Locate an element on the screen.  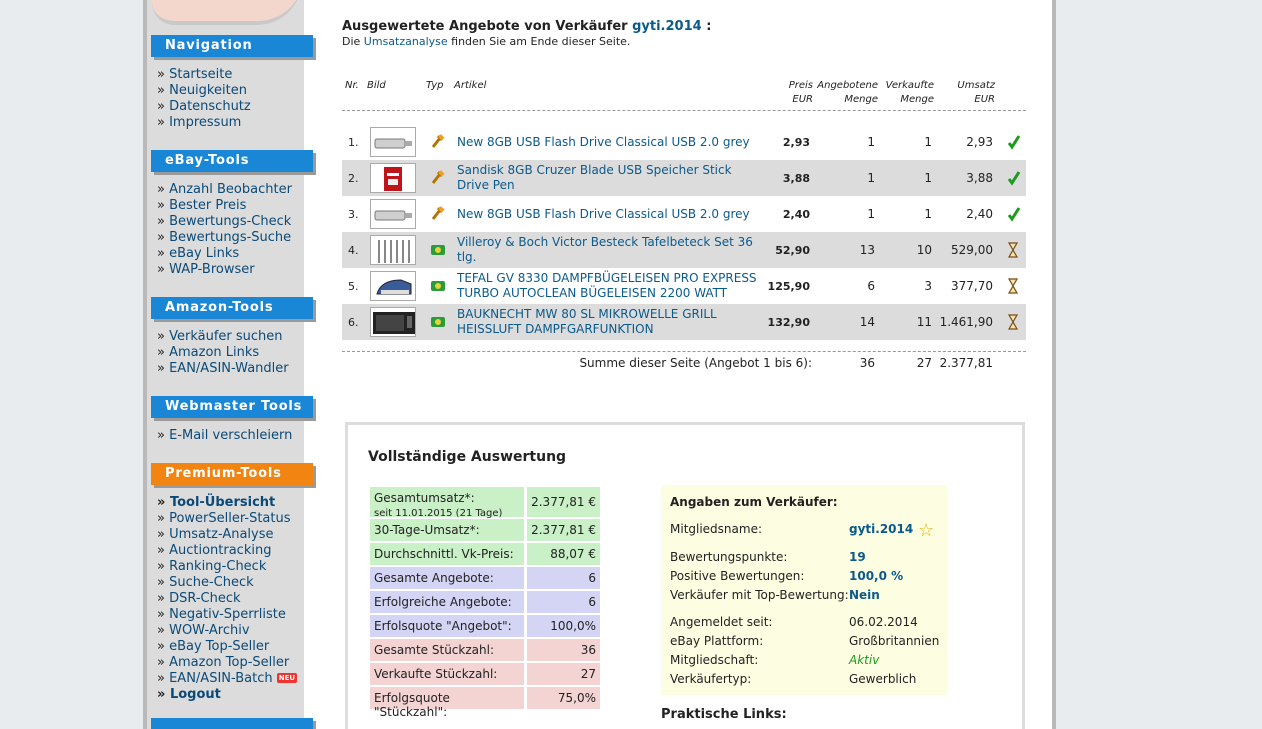
points-value: 19 is located at coordinates (857, 557).